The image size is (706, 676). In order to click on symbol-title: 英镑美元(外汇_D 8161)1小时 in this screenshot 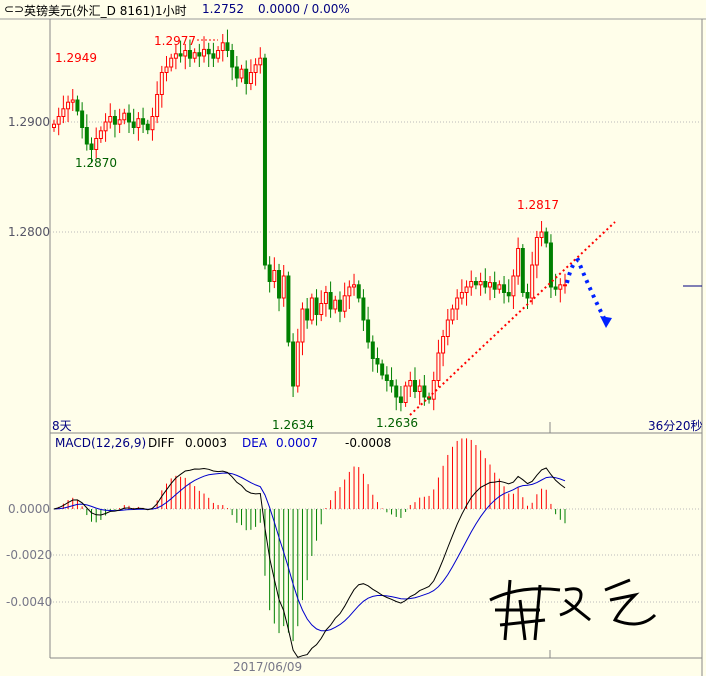, I will do `click(105, 11)`.